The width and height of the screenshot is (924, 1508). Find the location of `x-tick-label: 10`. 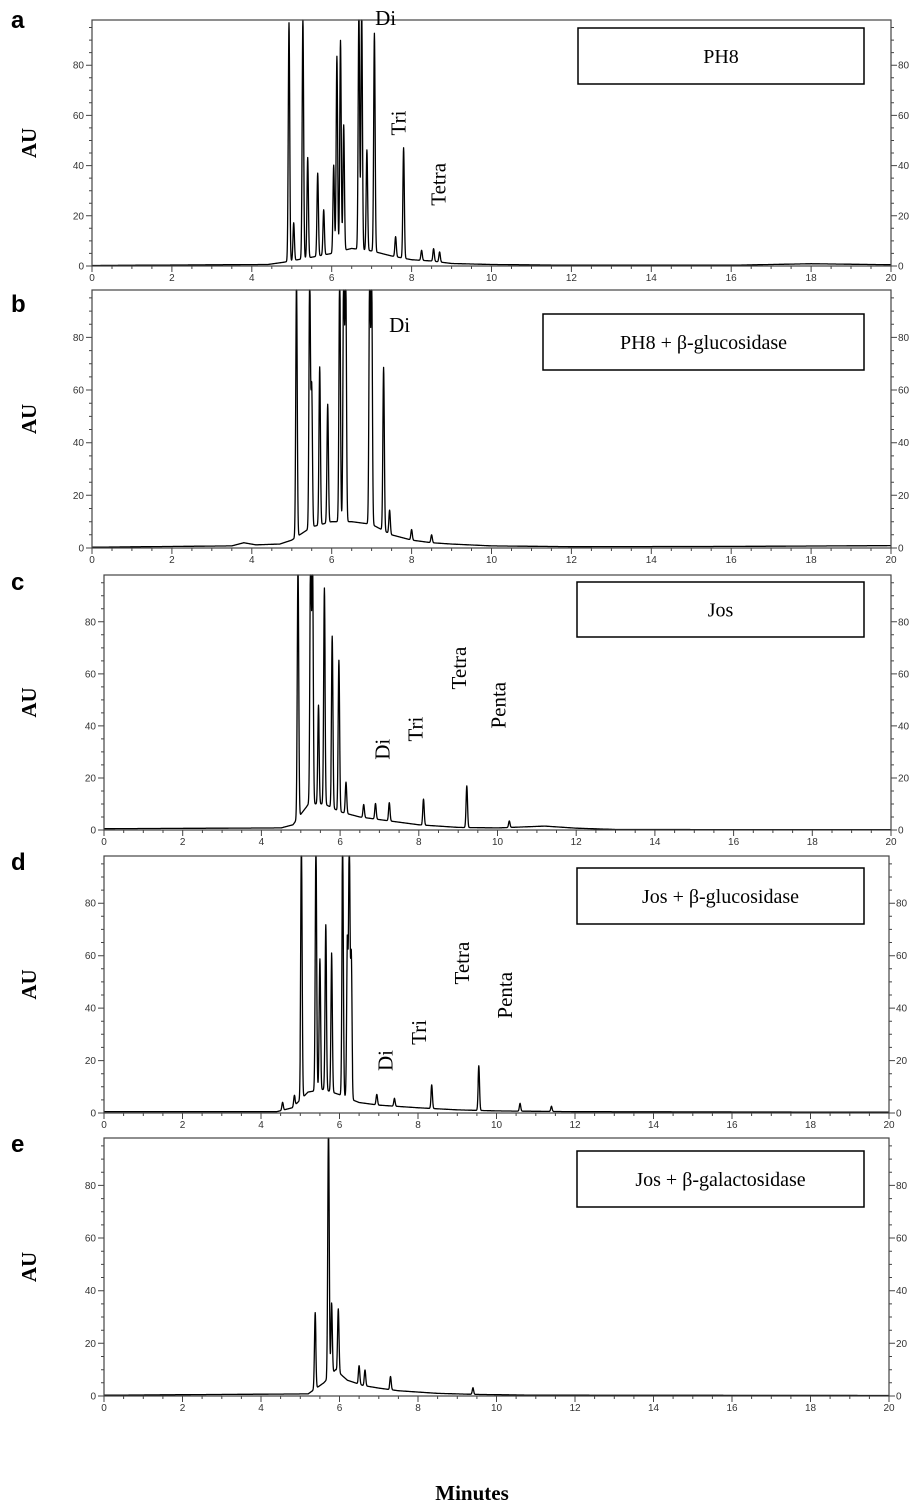

x-tick-label: 10 is located at coordinates (492, 278).